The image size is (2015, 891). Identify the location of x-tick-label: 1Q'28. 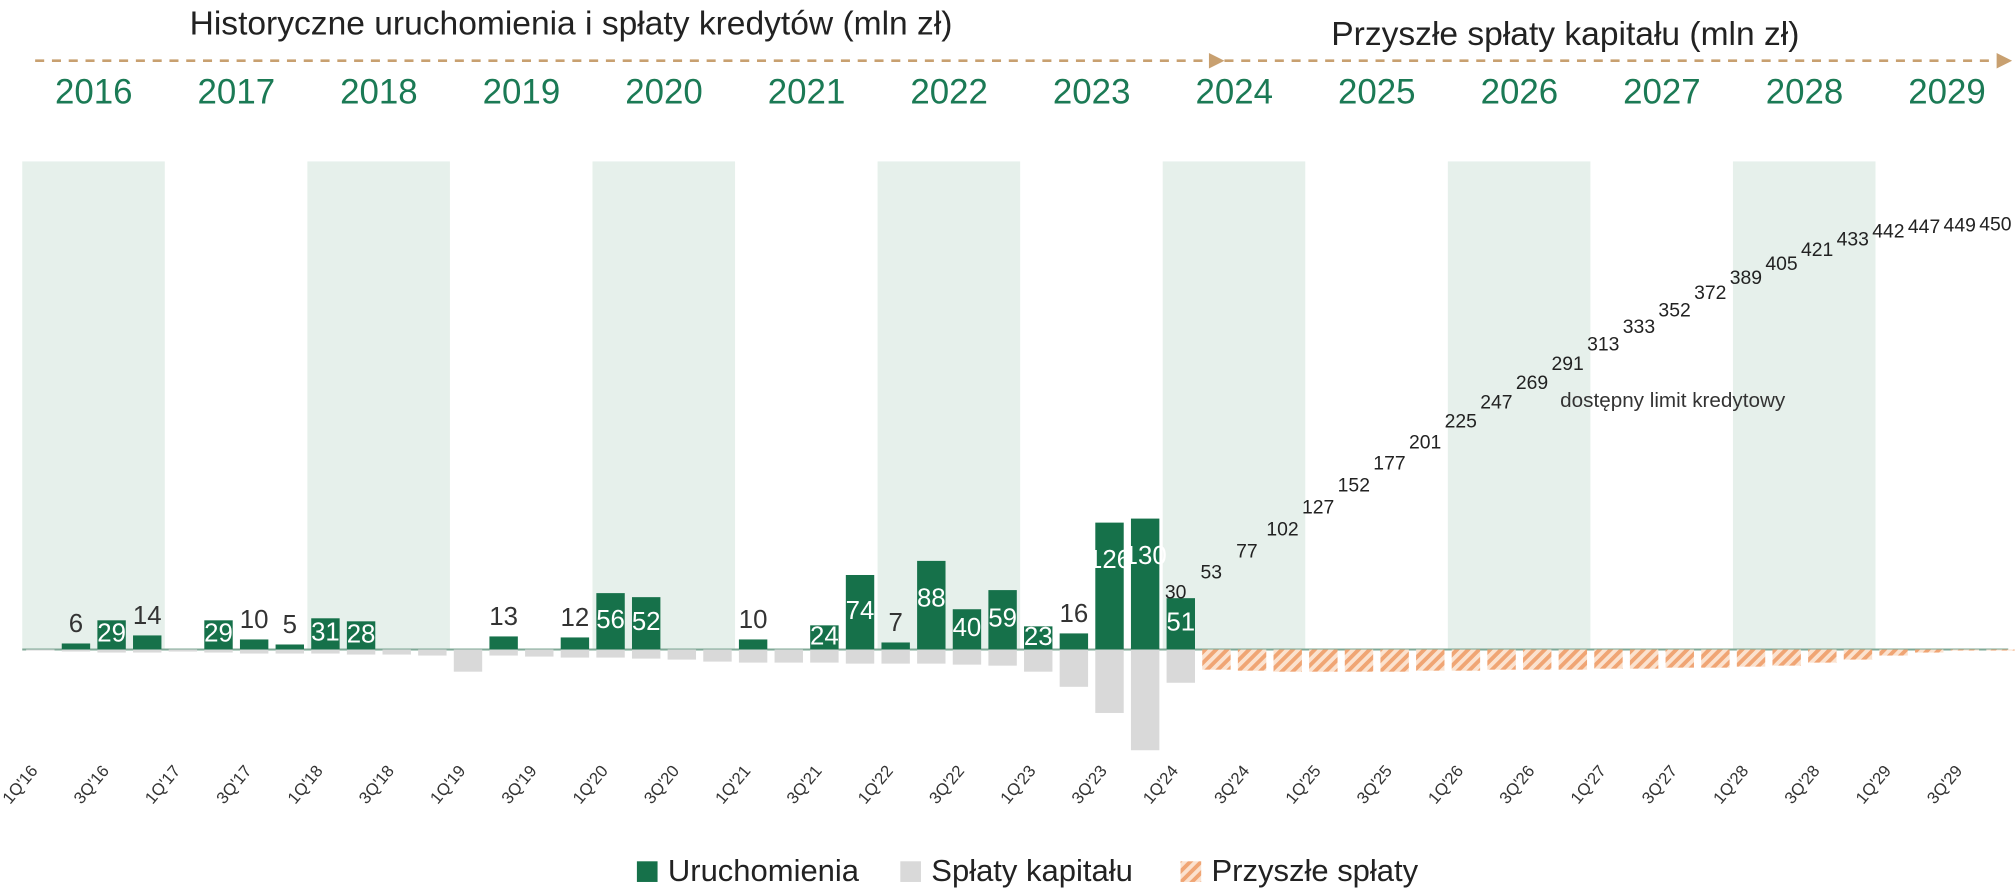
(1730, 785).